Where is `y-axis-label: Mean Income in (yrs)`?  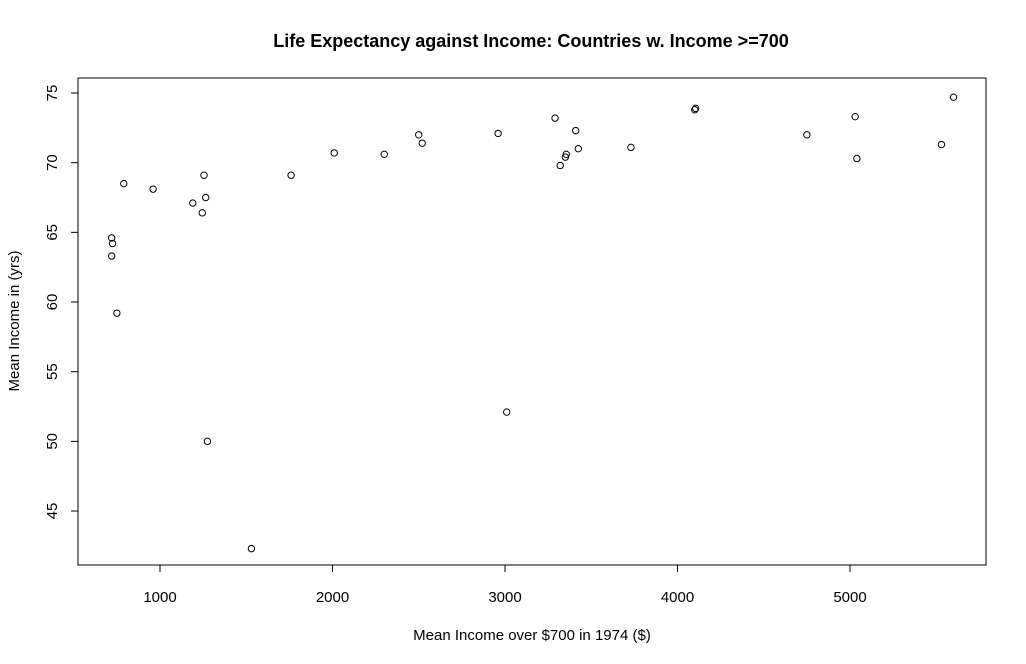
y-axis-label: Mean Income in (yrs) is located at coordinates (14, 321).